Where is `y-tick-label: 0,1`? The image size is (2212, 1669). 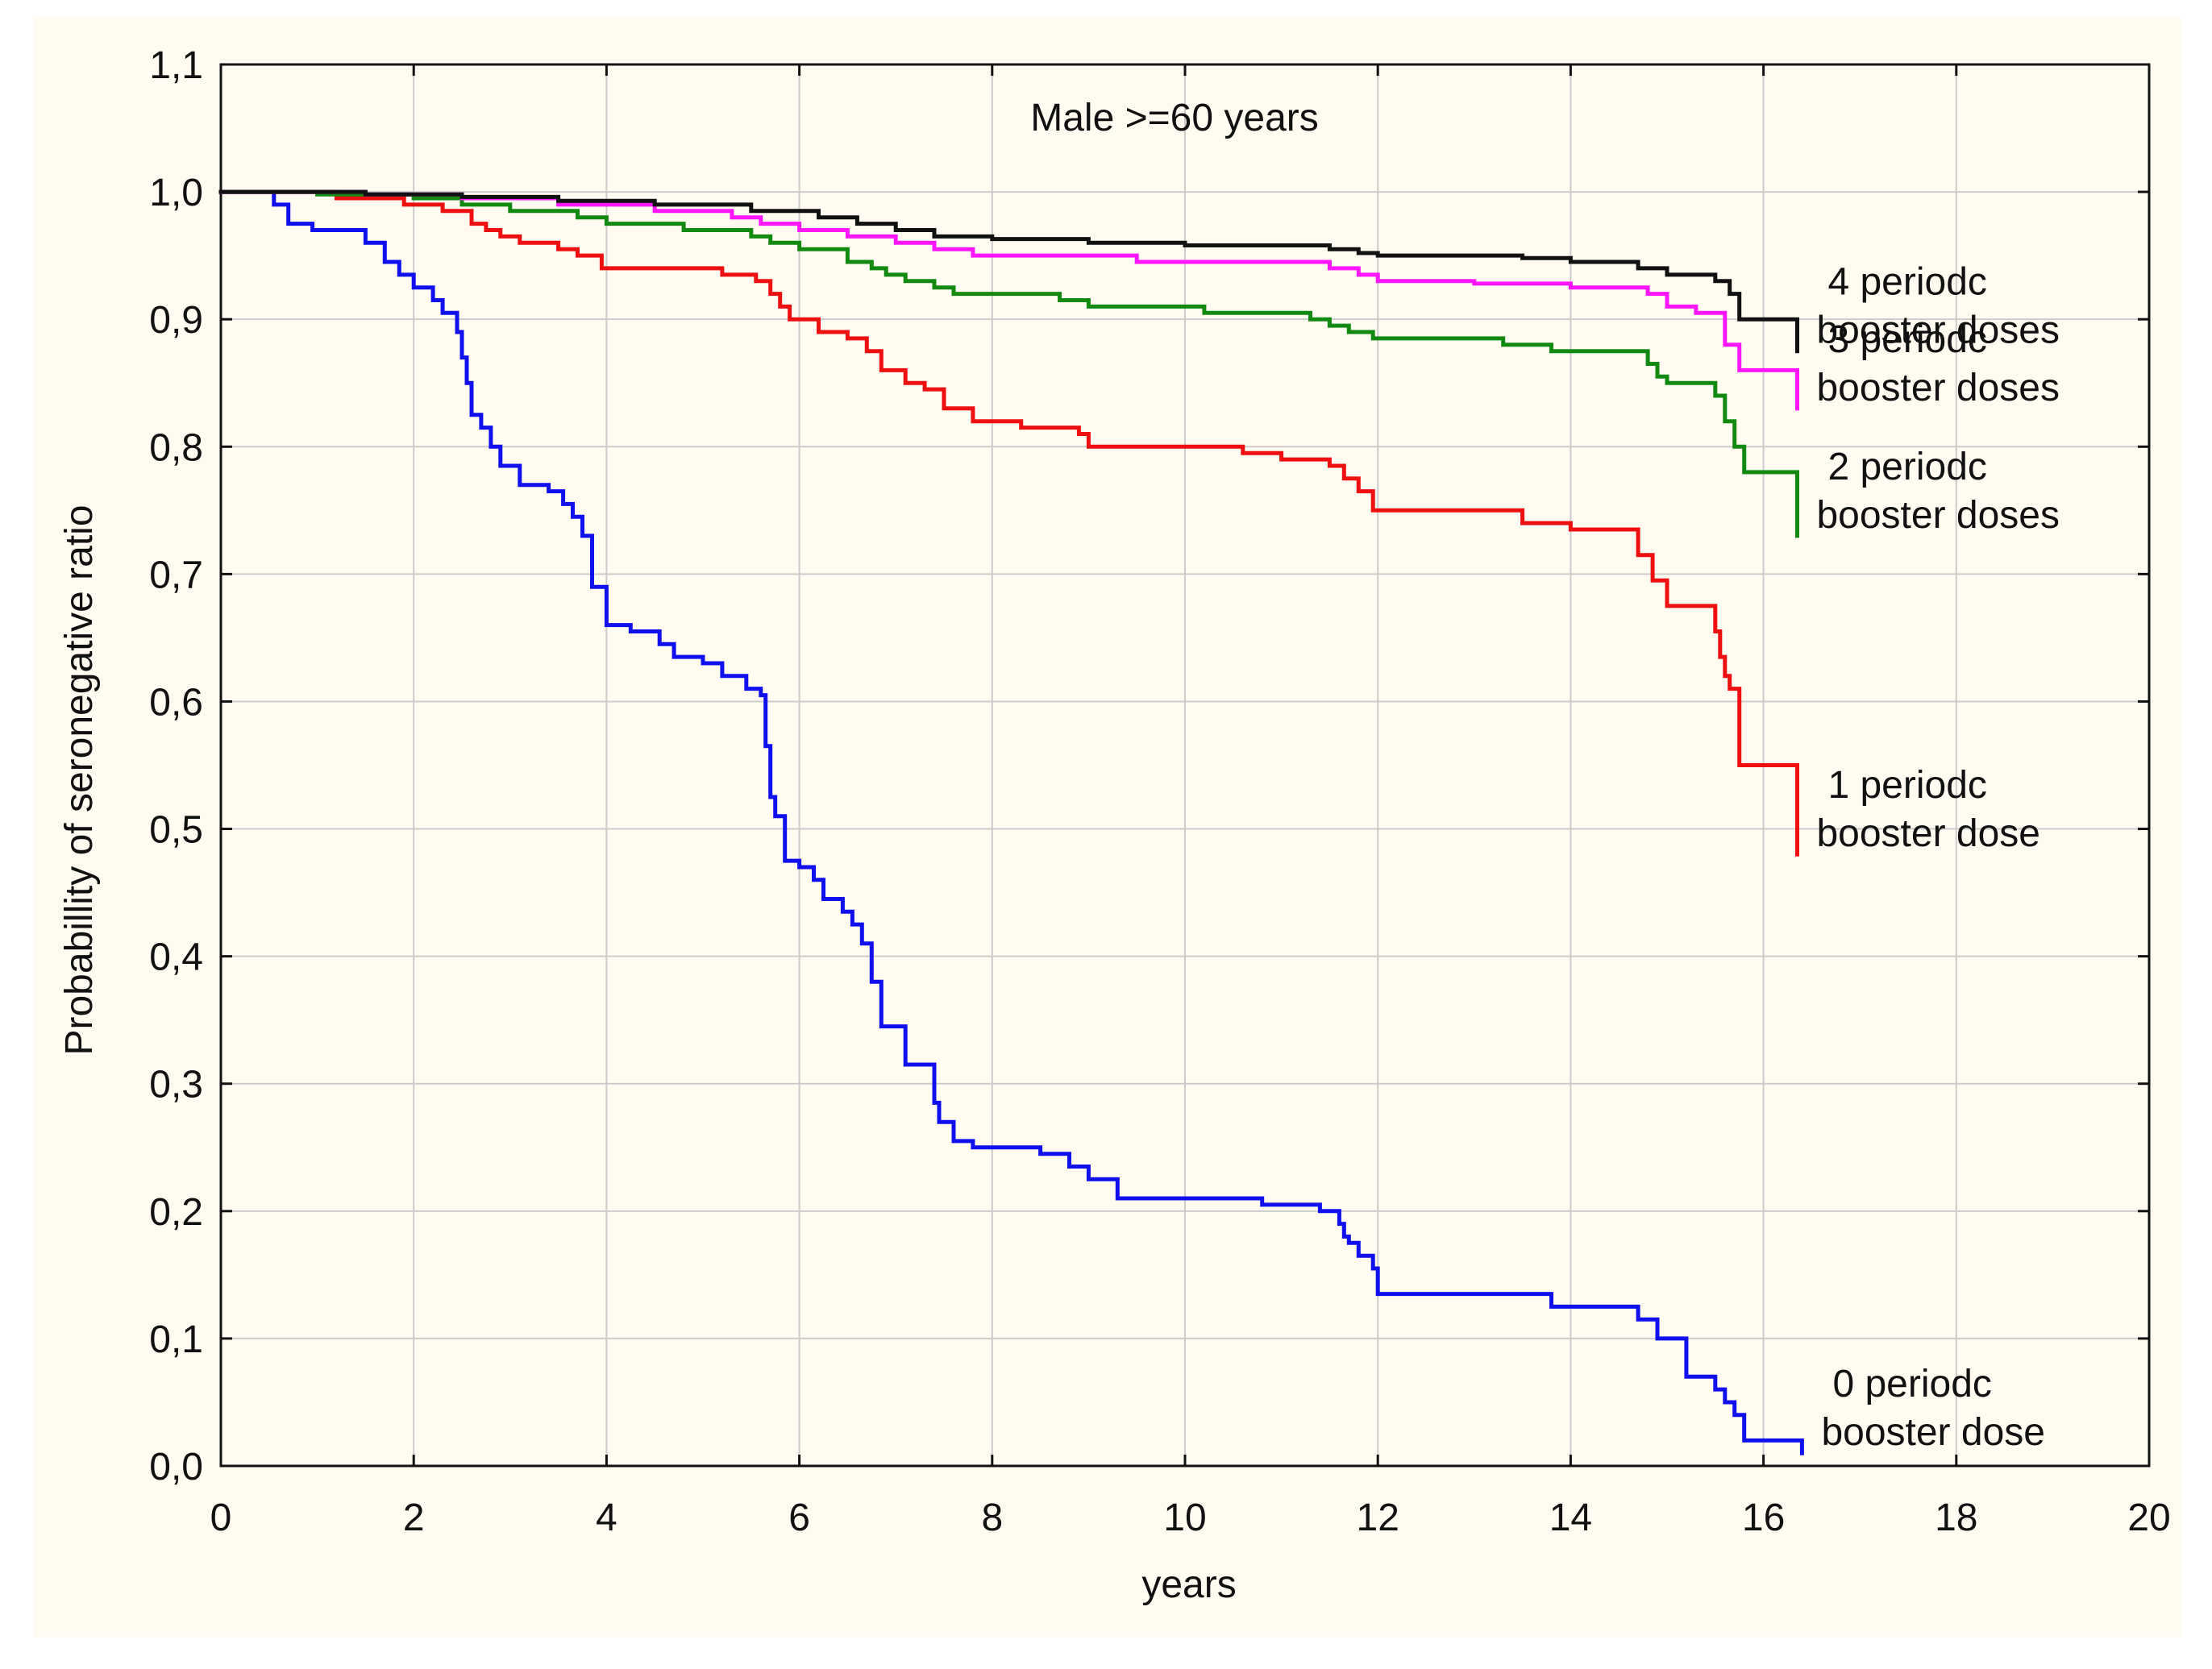
y-tick-label: 0,1 is located at coordinates (176, 1339).